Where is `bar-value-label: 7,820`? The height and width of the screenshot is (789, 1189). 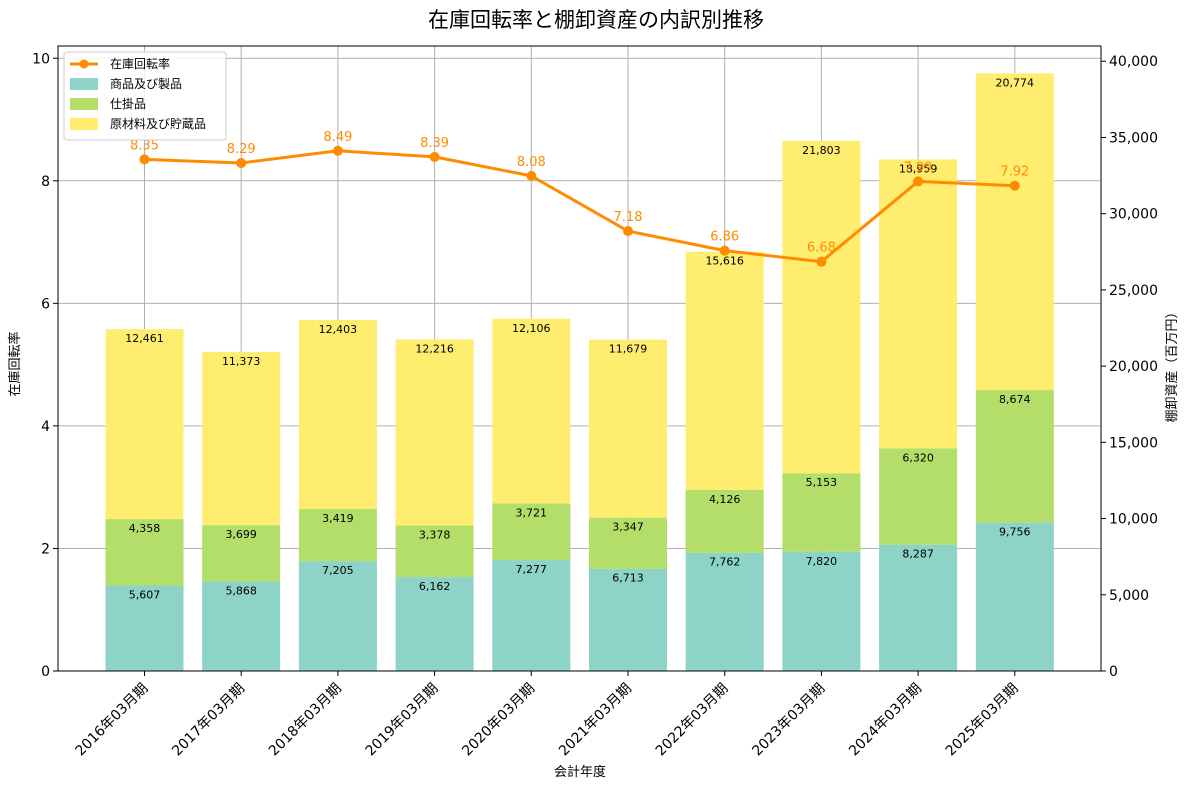
bar-value-label: 7,820 is located at coordinates (822, 561).